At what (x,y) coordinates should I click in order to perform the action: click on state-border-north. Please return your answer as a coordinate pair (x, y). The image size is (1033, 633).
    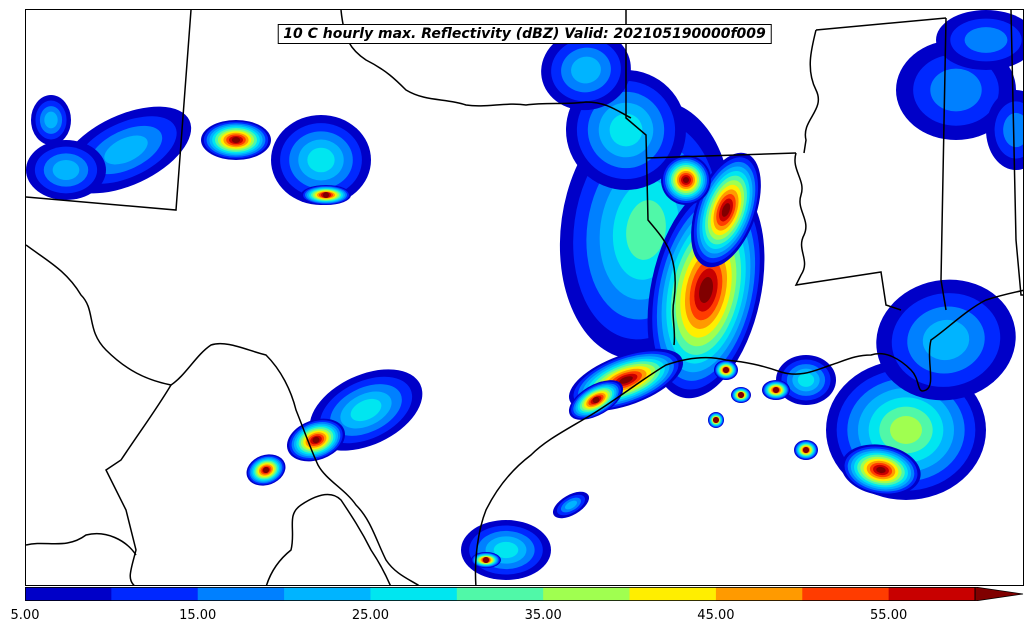
    Looking at the image, I should click on (486, 64).